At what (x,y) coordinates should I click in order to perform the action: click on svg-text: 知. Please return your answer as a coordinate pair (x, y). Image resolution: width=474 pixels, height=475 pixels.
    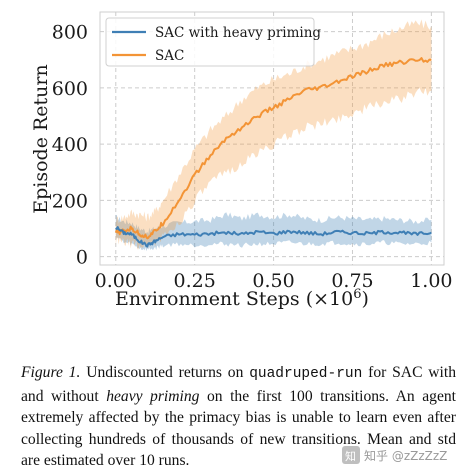
    Looking at the image, I should click on (350, 456).